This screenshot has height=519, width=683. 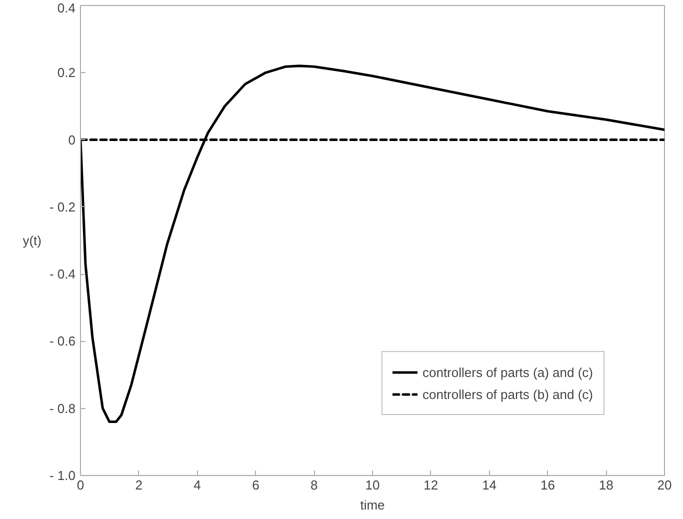 What do you see at coordinates (66, 8) in the screenshot?
I see `y-tick-label: 0.4` at bounding box center [66, 8].